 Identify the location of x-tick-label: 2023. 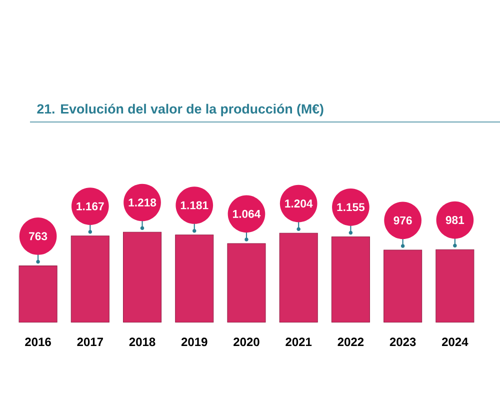
(403, 342).